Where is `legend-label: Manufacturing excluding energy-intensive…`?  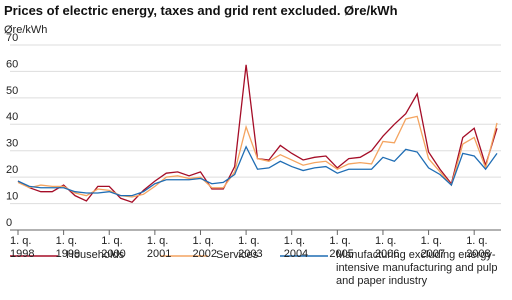 legend-label: Manufacturing excluding energy-intensive… is located at coordinates (417, 268).